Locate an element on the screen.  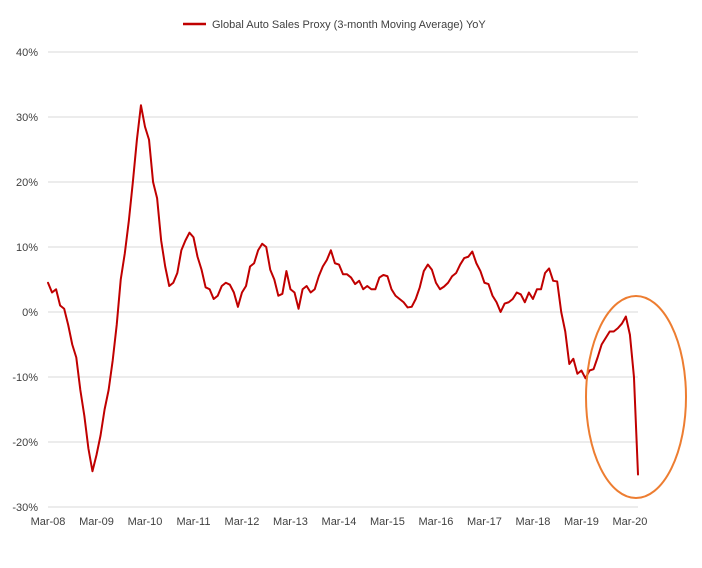
x-tick-label: Mar-15 is located at coordinates (387, 522).